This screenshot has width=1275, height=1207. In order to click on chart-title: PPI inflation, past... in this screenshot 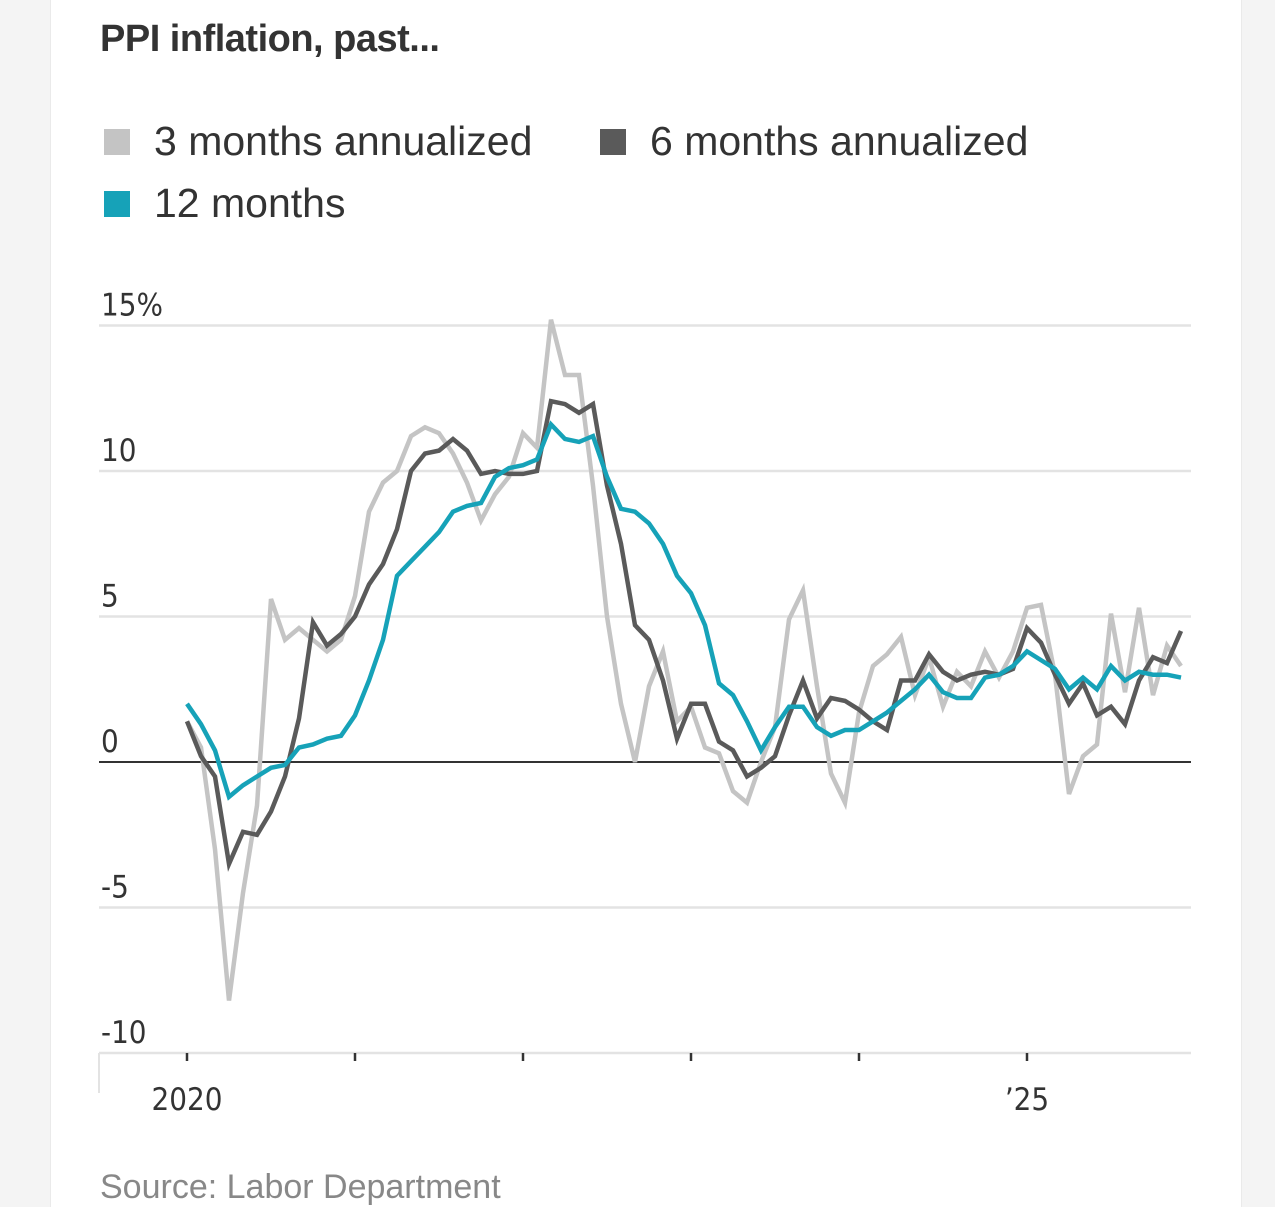, I will do `click(270, 39)`.